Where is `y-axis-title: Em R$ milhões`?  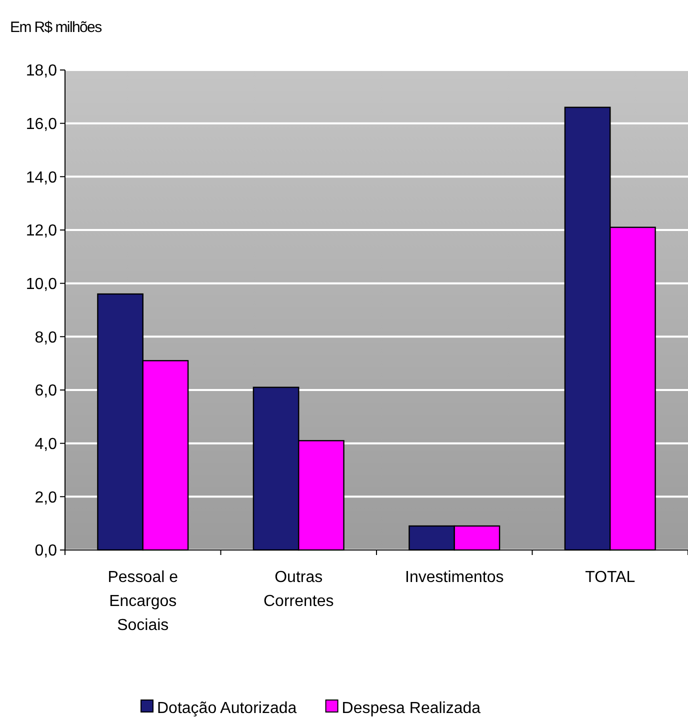
y-axis-title: Em R$ milhões is located at coordinates (56, 27).